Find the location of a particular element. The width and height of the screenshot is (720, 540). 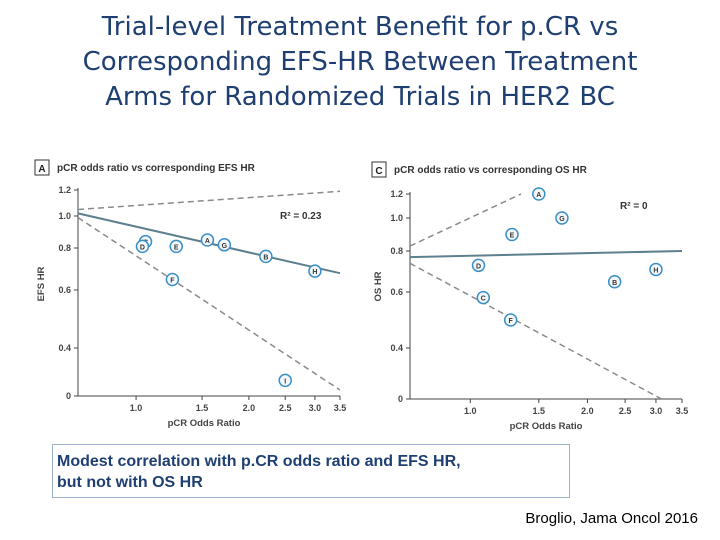

point-label: I is located at coordinates (285, 381).